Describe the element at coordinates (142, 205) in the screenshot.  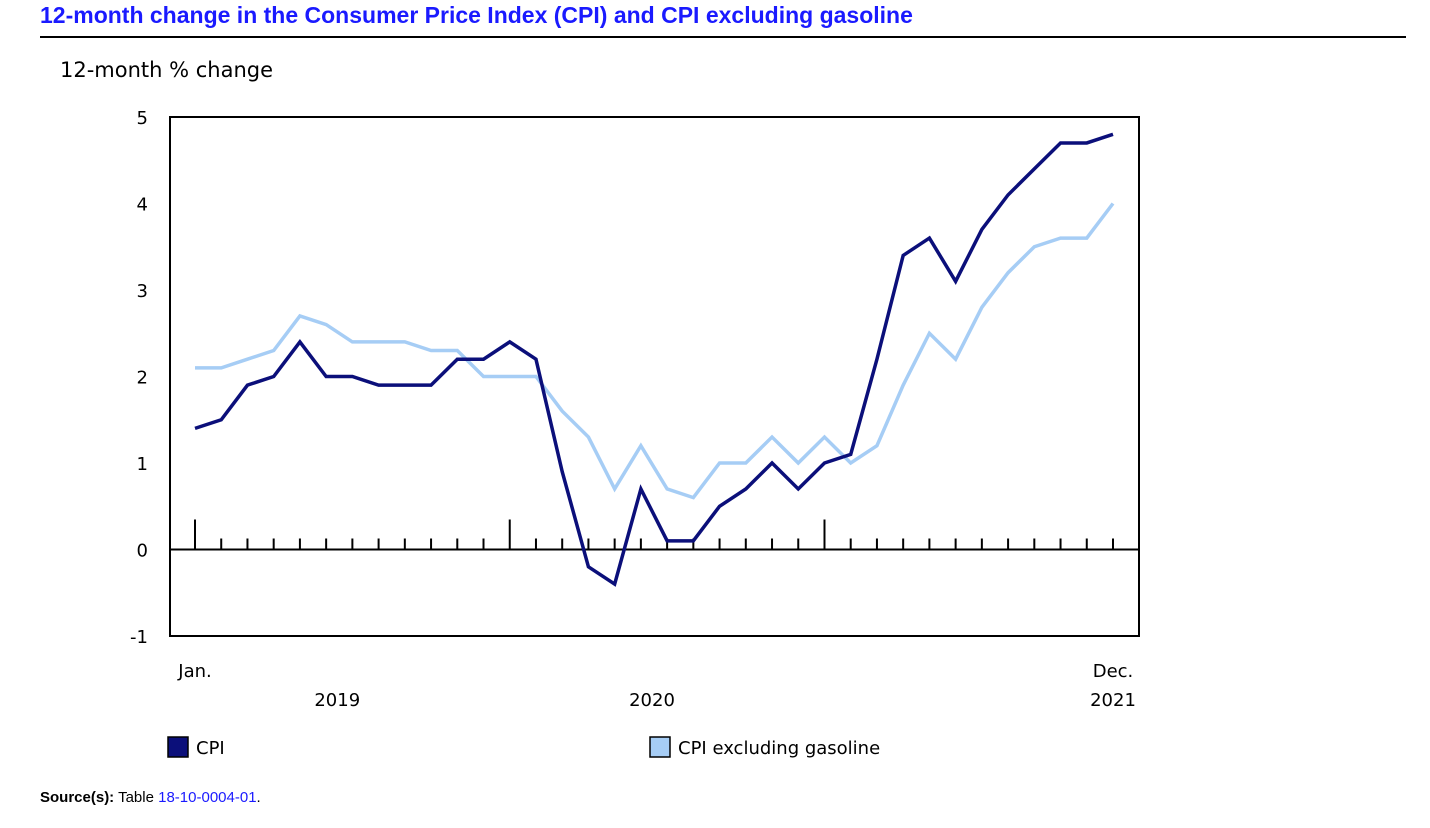
I see `y-tick-label: 4` at that location.